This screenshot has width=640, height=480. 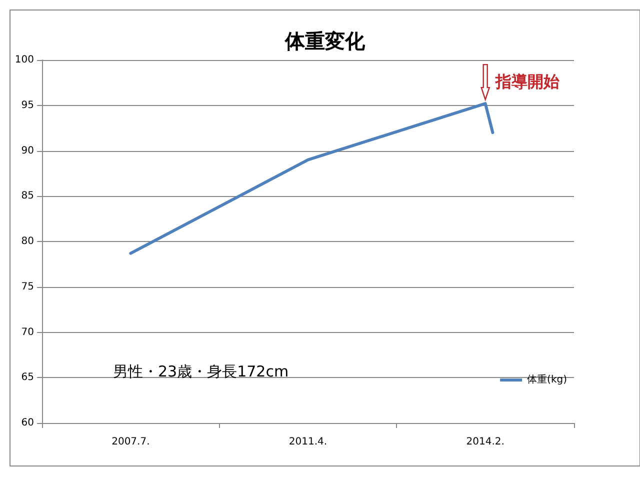 What do you see at coordinates (27, 332) in the screenshot?
I see `y-tick-label: 70` at bounding box center [27, 332].